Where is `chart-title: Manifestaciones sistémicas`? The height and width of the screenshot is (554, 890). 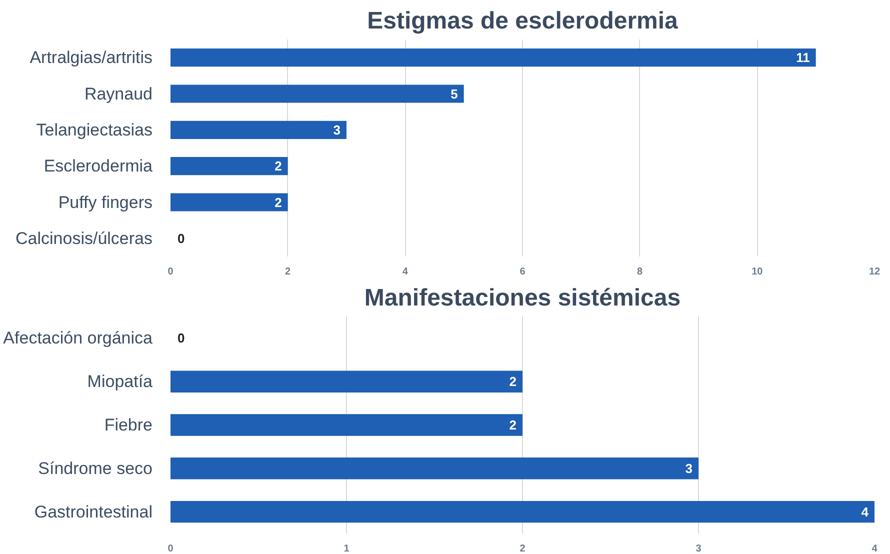
chart-title: Manifestaciones sistémicas is located at coordinates (522, 298).